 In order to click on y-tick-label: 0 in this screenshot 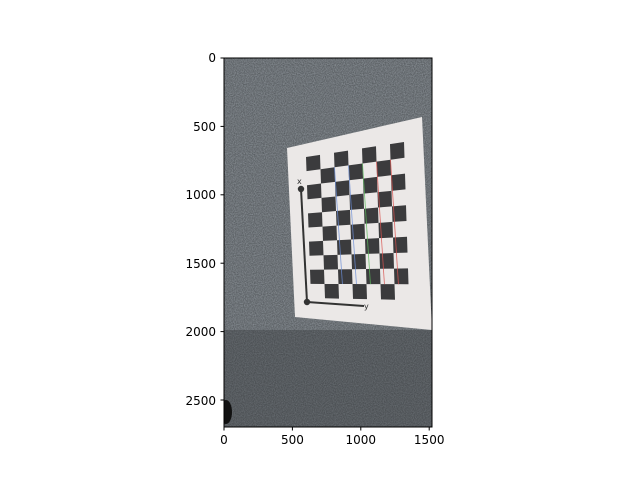, I will do `click(212, 58)`.